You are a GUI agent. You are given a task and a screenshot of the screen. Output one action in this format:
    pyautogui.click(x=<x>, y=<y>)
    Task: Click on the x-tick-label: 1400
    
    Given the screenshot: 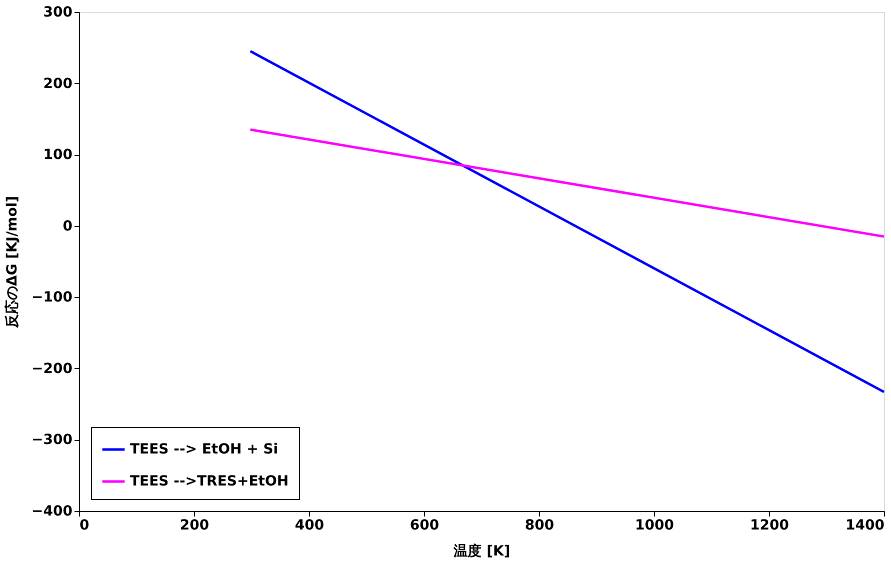 What is the action you would take?
    pyautogui.click(x=865, y=526)
    